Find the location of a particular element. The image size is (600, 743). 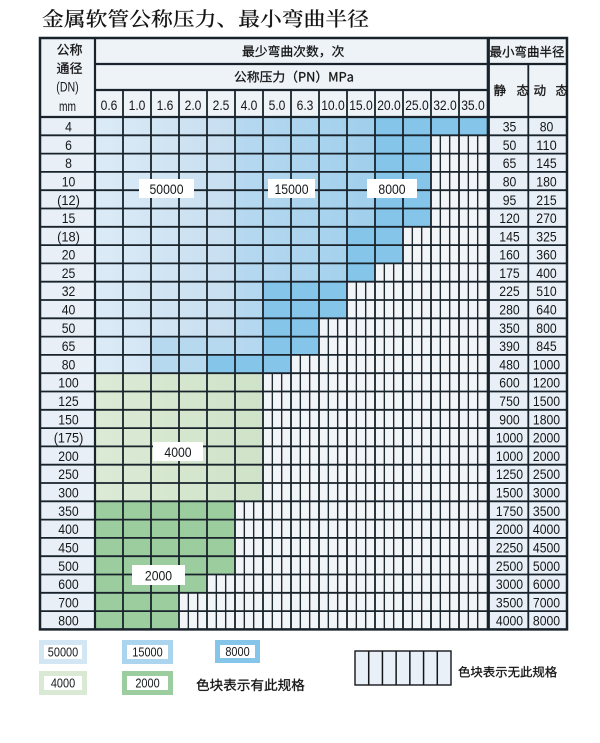

svg-text: 10 is located at coordinates (69, 182).